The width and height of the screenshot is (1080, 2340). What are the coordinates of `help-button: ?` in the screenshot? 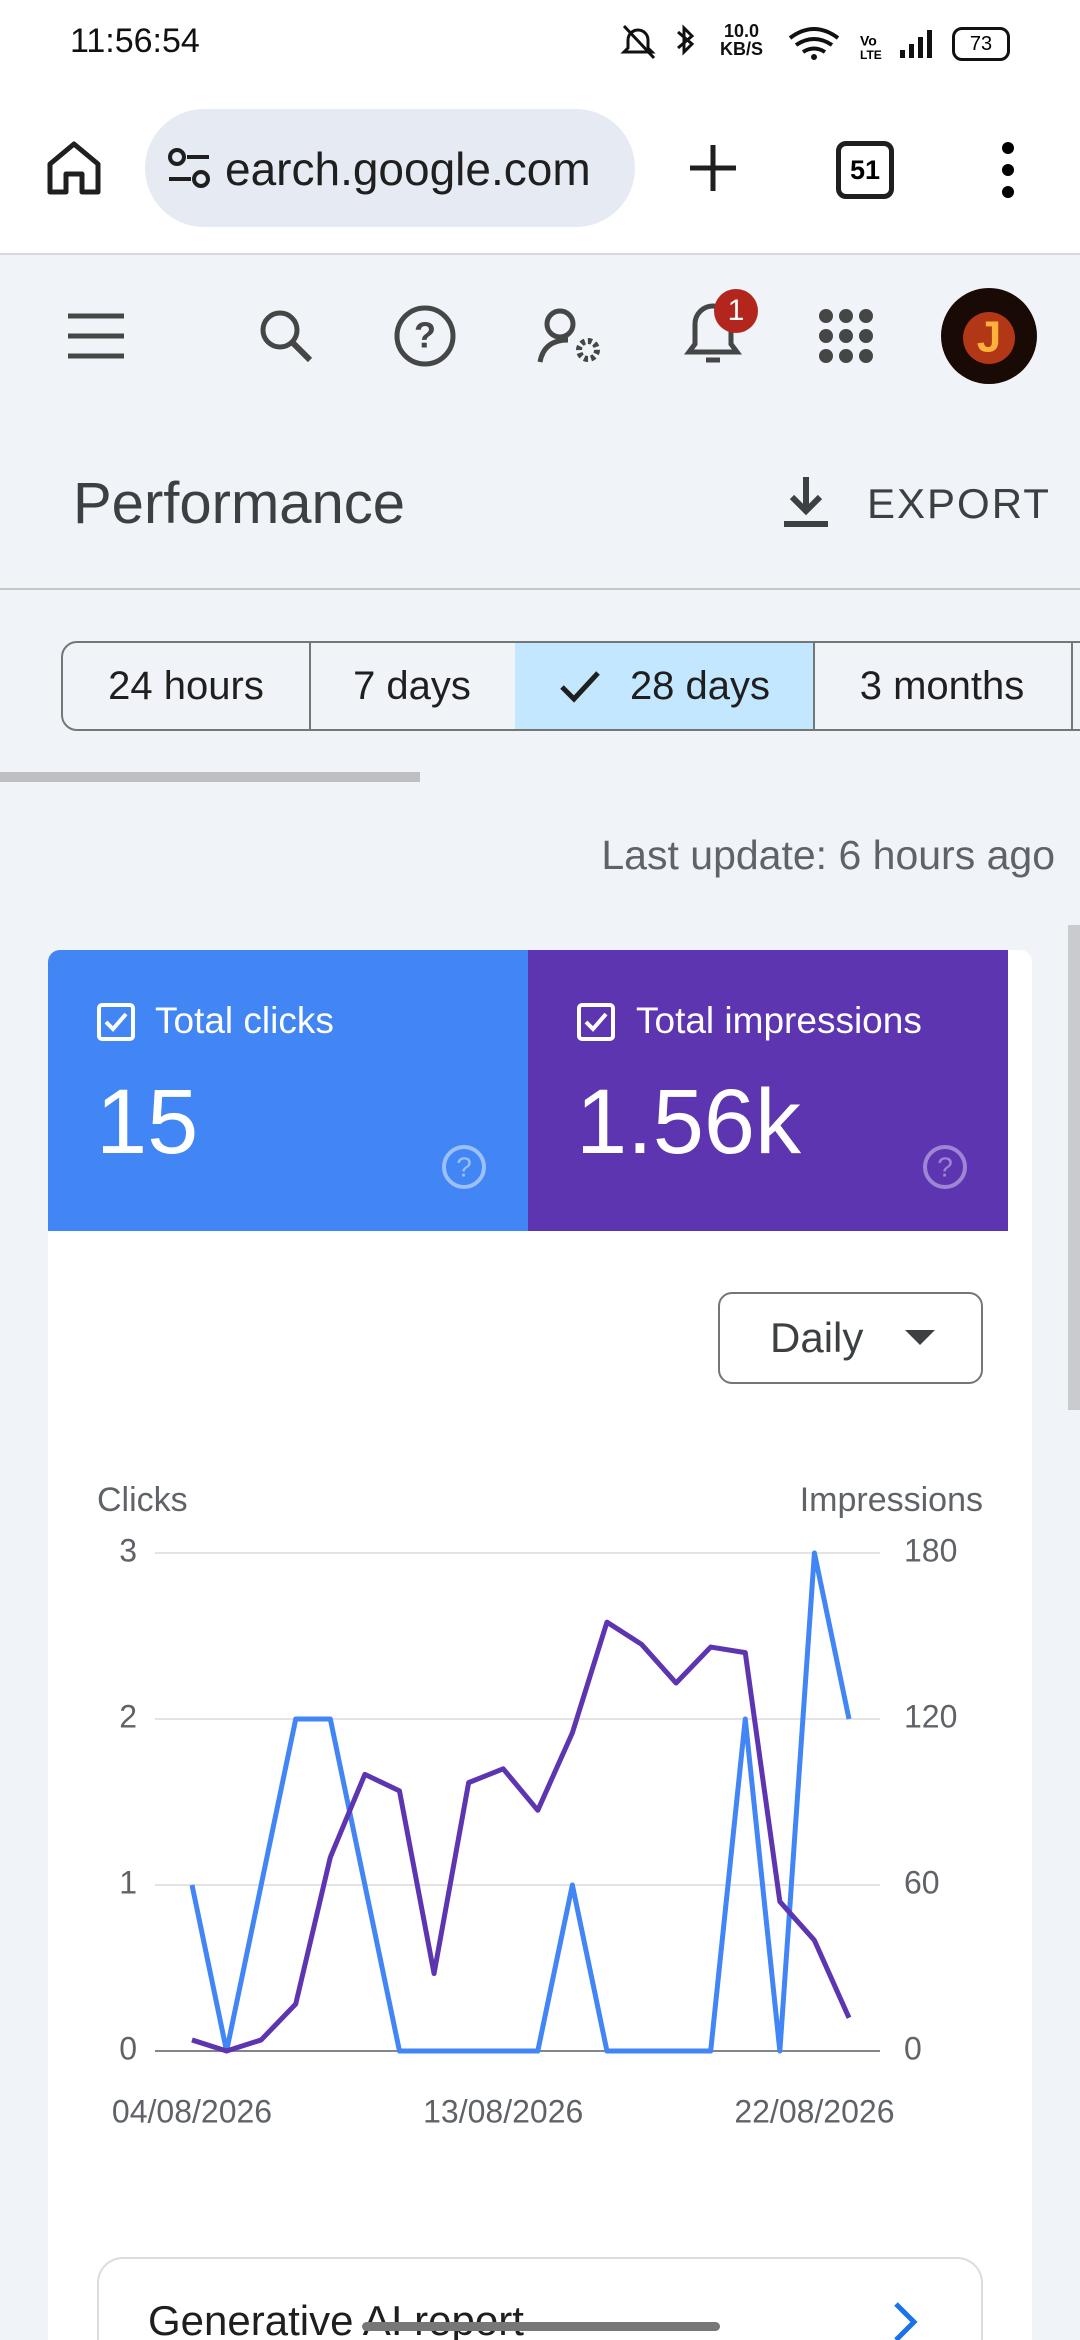 It's located at (425, 336).